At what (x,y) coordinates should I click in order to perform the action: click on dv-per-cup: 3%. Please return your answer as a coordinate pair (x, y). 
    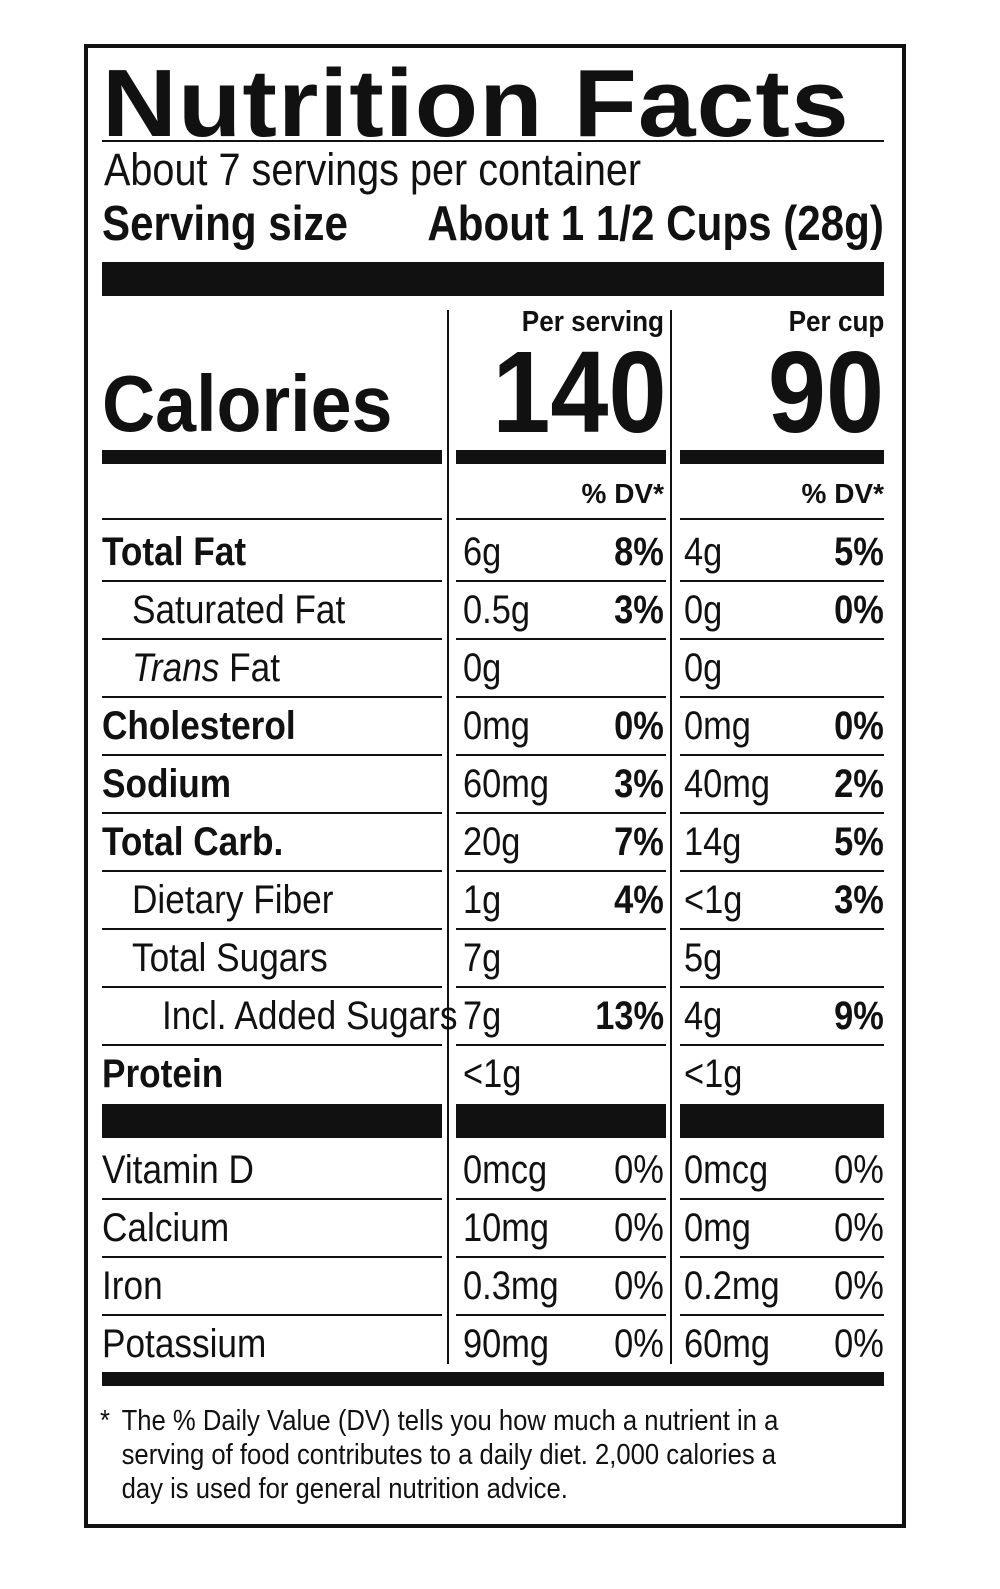
    Looking at the image, I should click on (859, 900).